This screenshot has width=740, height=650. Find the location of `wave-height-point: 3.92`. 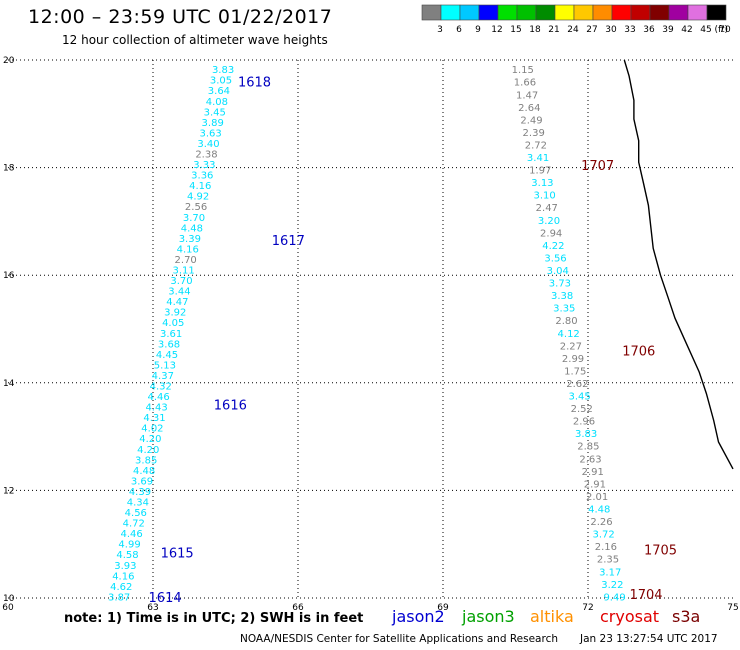

wave-height-point: 3.92 is located at coordinates (175, 313).